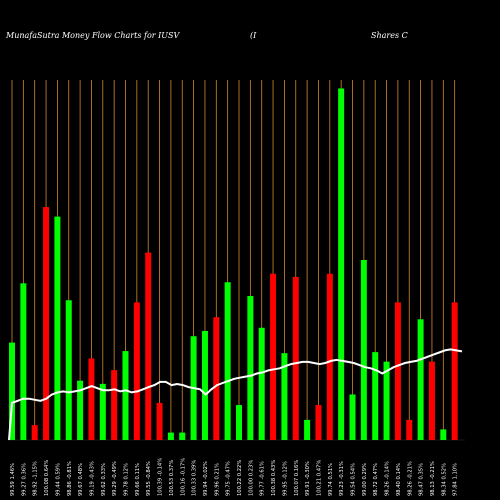 The height and width of the screenshot is (500, 500). I want to click on x-tick-label: 98.72 0.47%, so click(376, 479).